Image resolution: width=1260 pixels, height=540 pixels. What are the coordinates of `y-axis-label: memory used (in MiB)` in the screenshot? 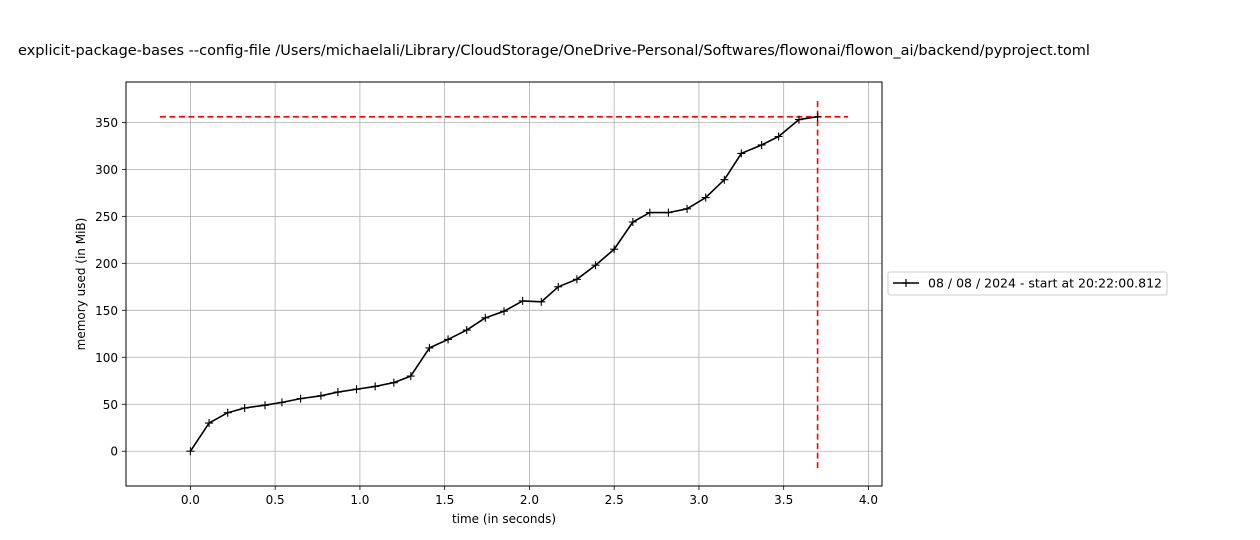 It's located at (81, 284).